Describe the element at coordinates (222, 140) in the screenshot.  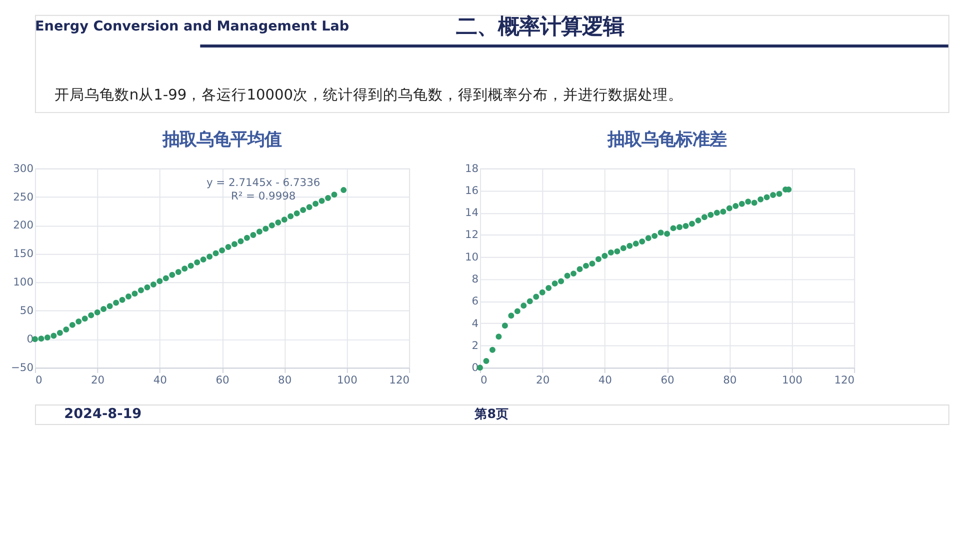
I see `chart-title: 抽取乌龟平均值` at that location.